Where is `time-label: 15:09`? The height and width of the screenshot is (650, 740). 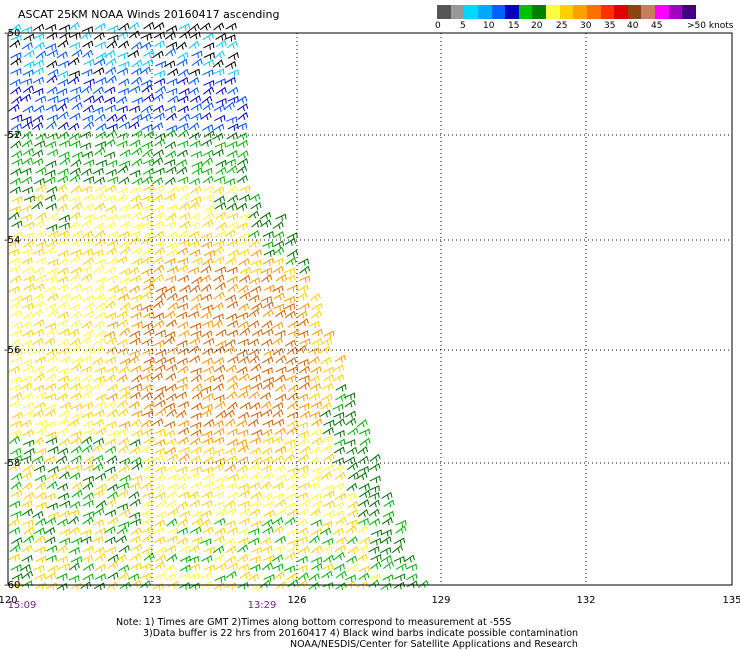 time-label: 15:09 is located at coordinates (22, 605).